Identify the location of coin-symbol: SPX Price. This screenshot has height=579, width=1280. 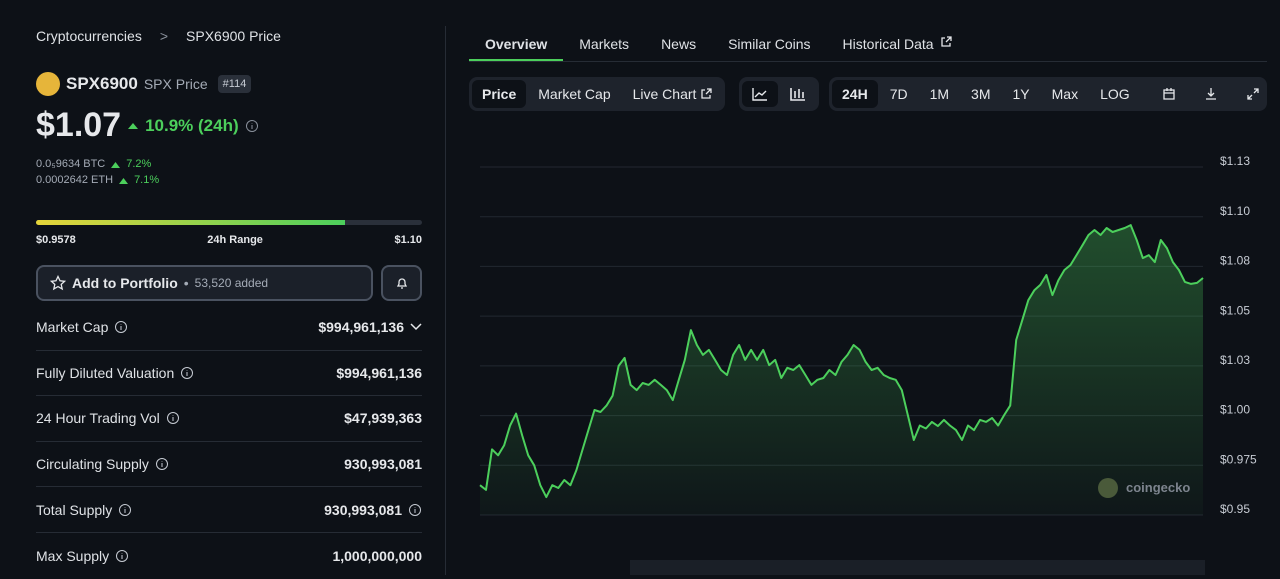
(175, 84).